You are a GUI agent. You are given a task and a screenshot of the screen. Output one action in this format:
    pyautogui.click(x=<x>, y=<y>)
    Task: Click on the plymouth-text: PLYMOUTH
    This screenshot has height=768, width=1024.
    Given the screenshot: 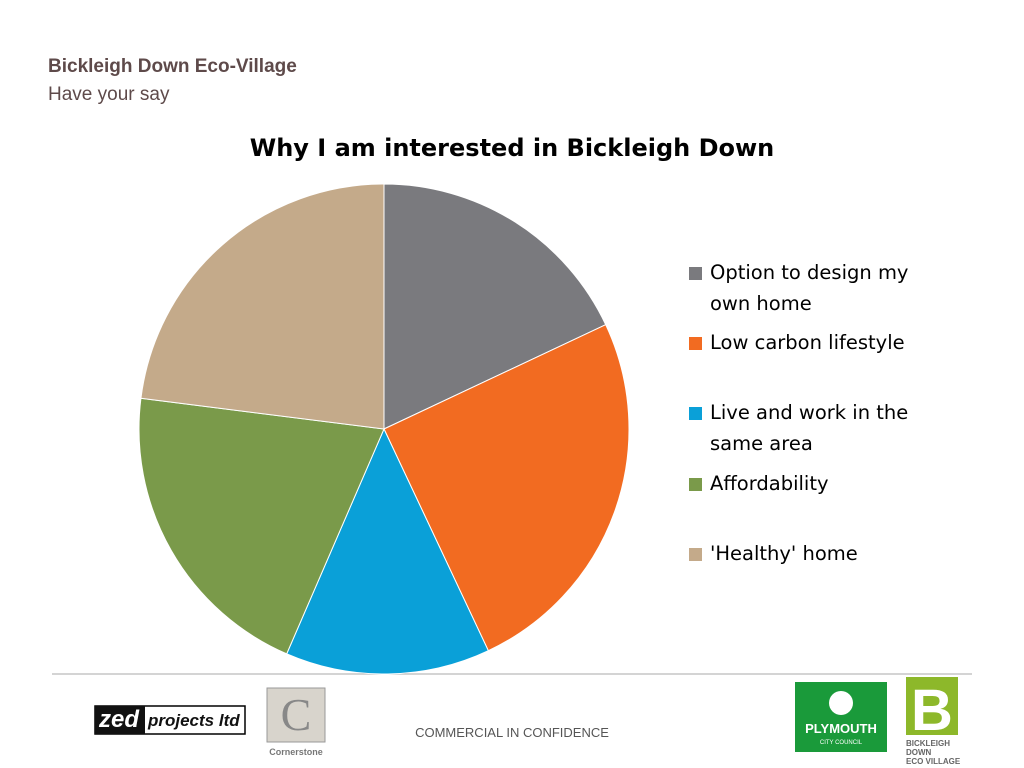 What is the action you would take?
    pyautogui.click(x=841, y=728)
    